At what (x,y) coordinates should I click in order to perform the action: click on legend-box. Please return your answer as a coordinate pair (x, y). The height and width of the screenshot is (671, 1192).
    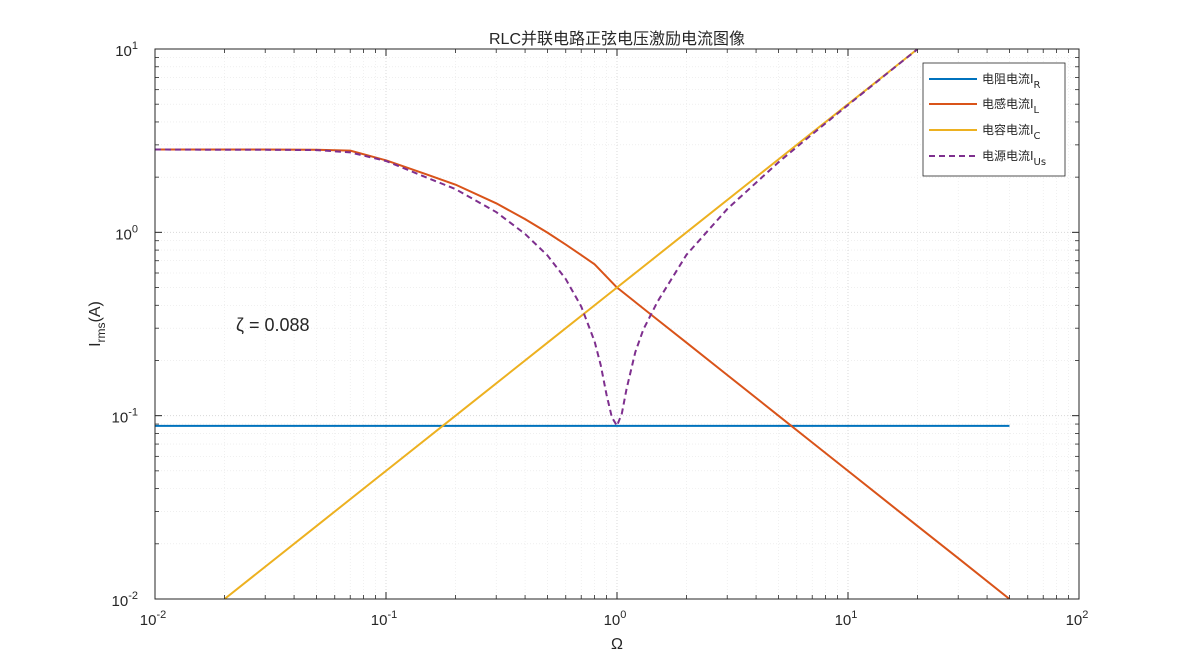
    Looking at the image, I should click on (994, 119).